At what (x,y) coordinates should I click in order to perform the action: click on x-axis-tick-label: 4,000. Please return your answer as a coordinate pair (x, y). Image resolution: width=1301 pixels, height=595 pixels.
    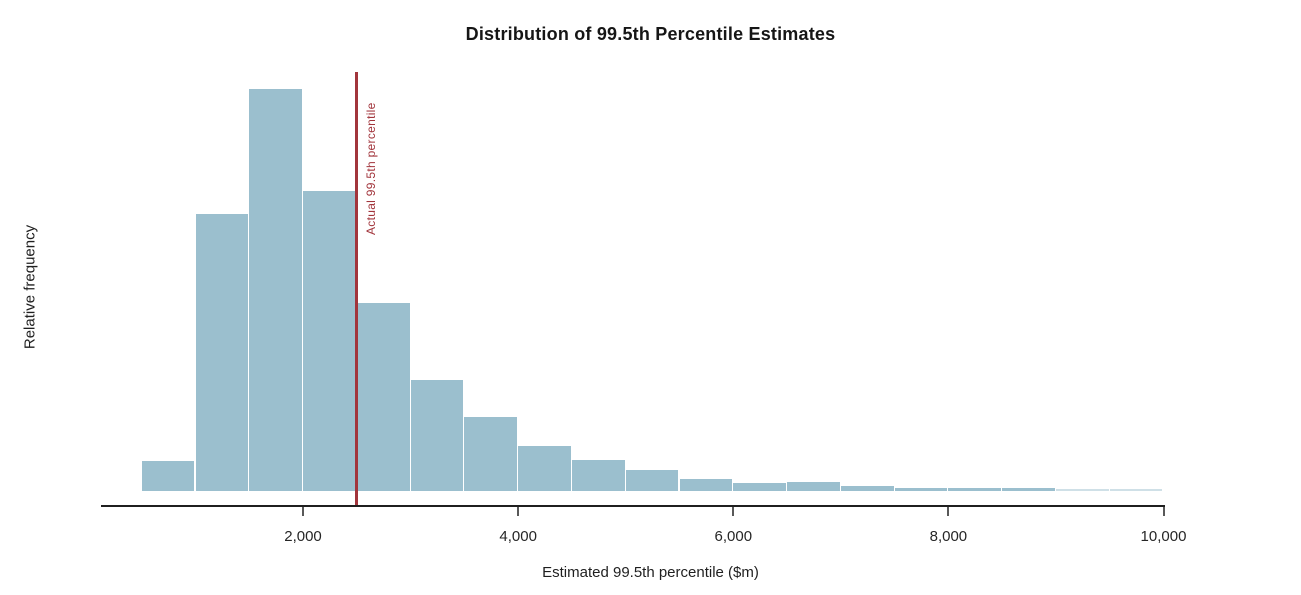
    Looking at the image, I should click on (518, 536).